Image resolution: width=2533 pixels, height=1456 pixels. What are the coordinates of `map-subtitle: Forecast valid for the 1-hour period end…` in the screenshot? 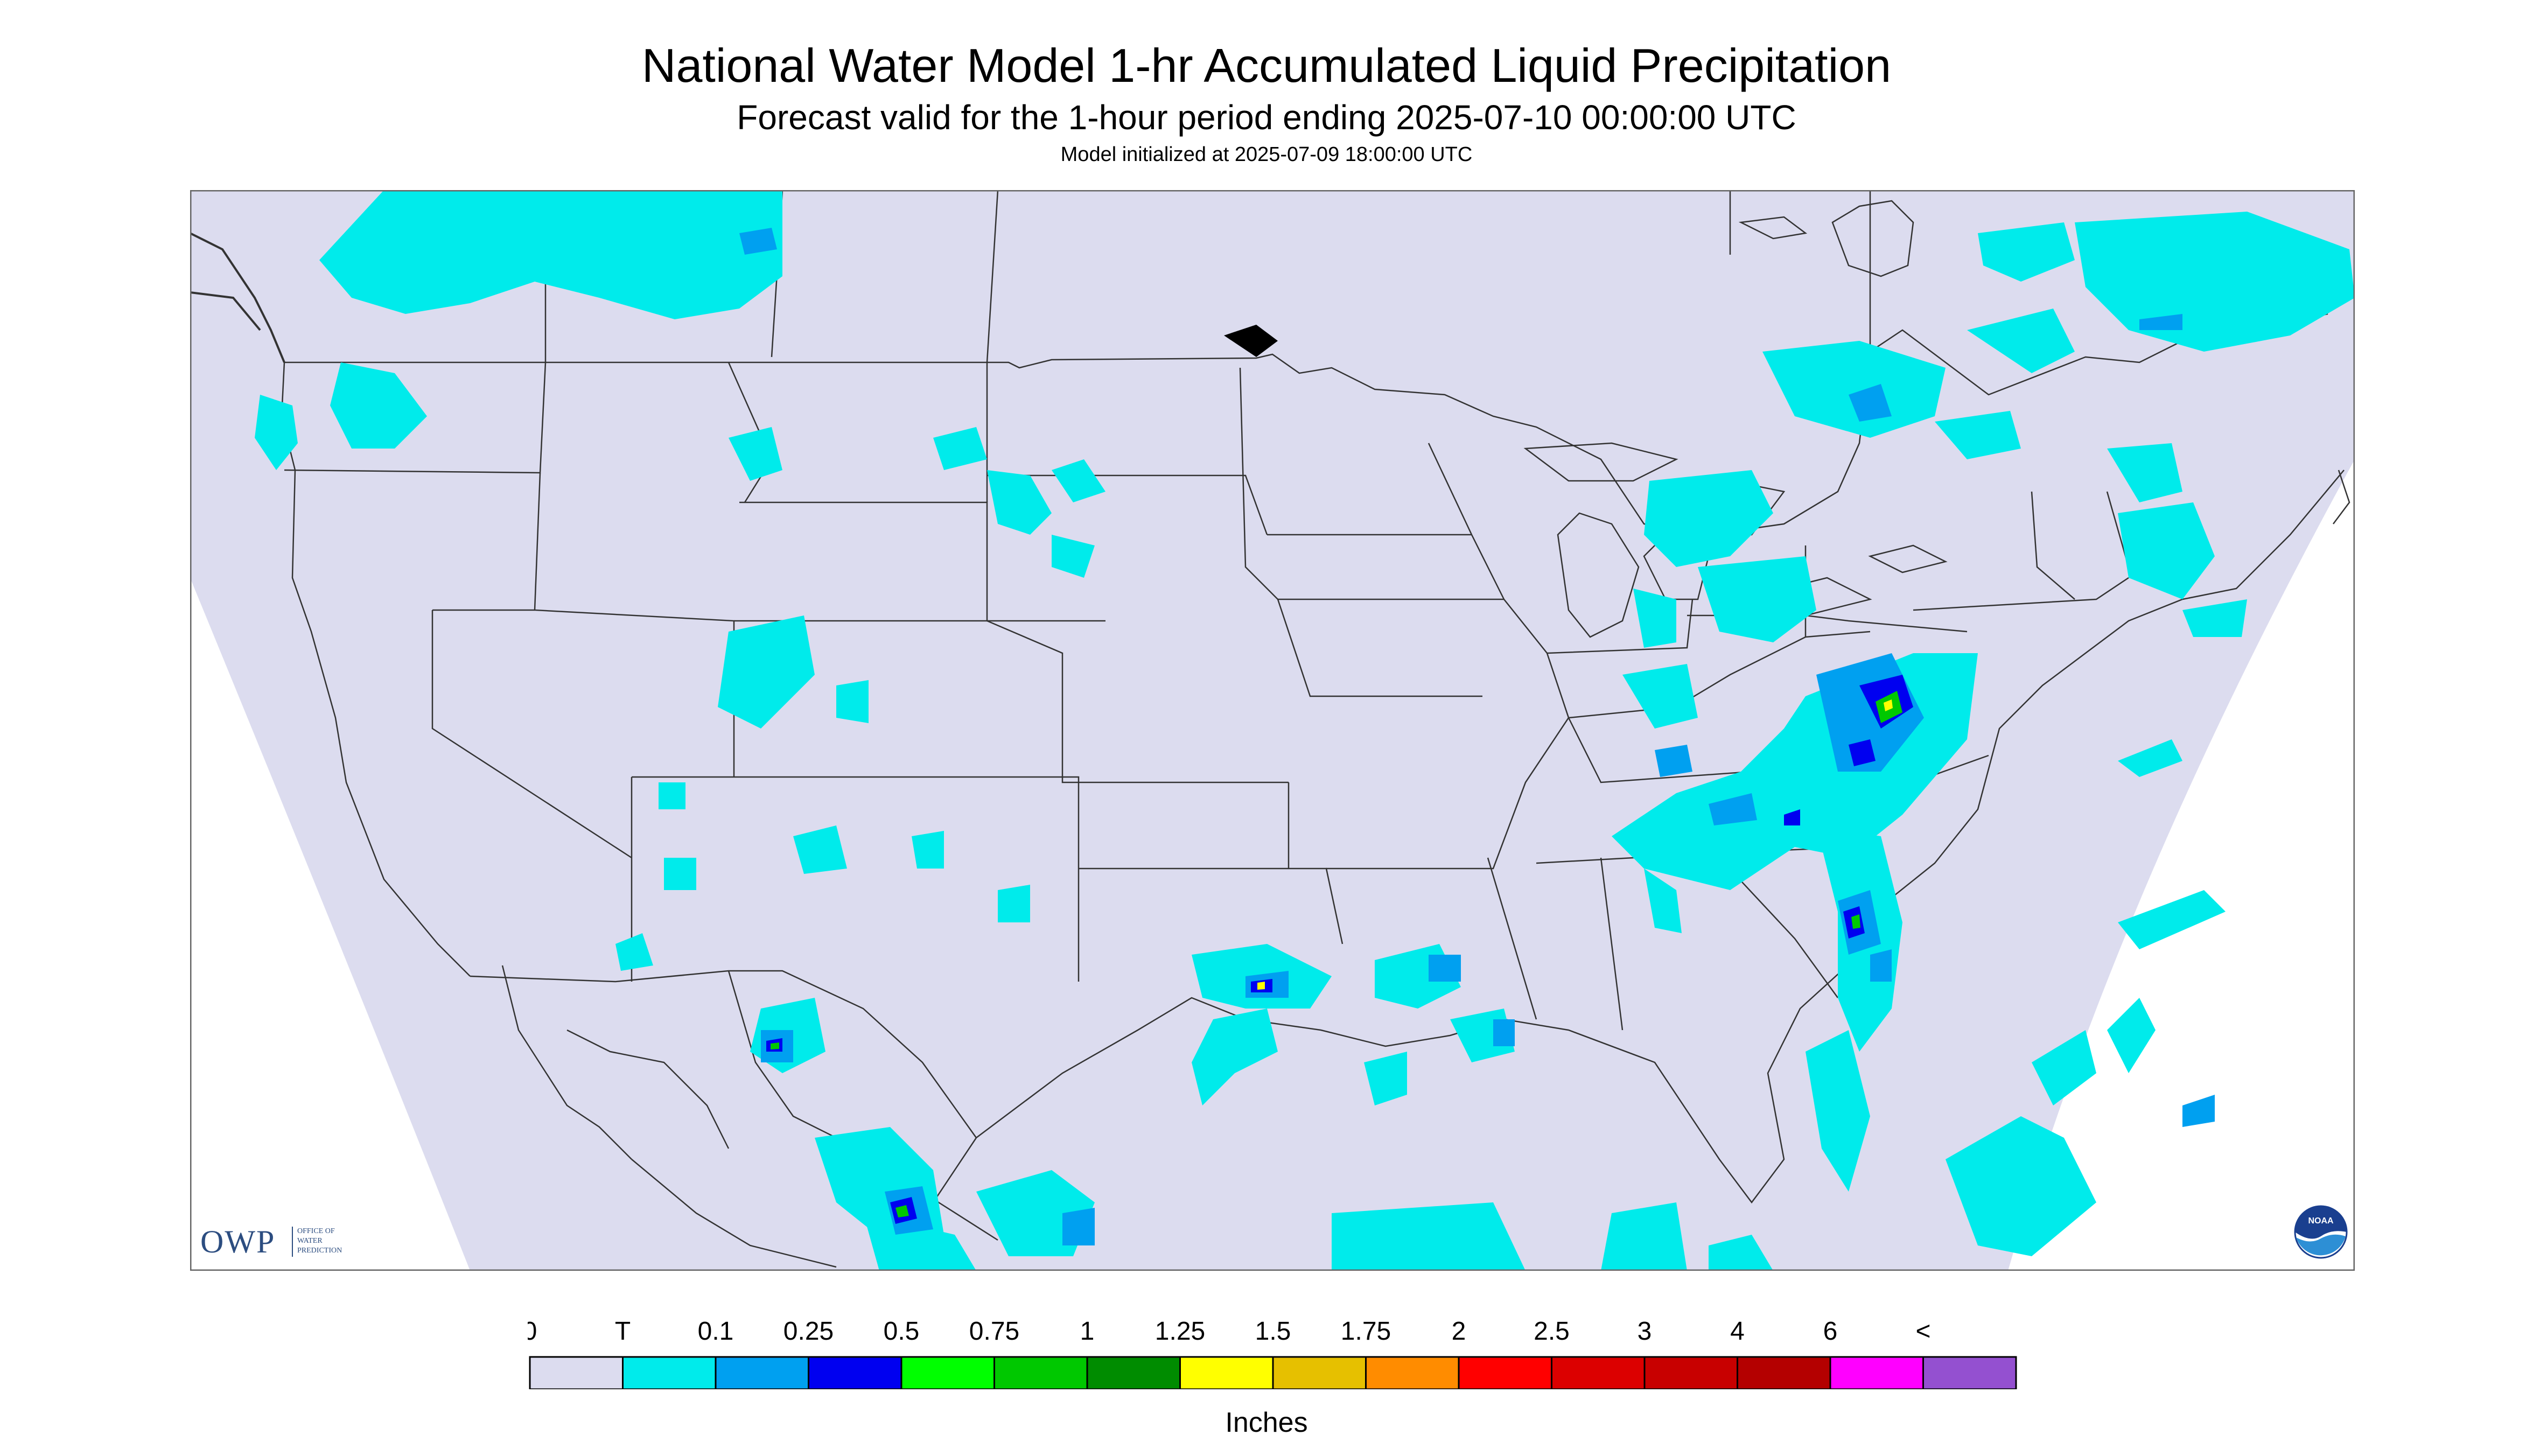 It's located at (1266, 117).